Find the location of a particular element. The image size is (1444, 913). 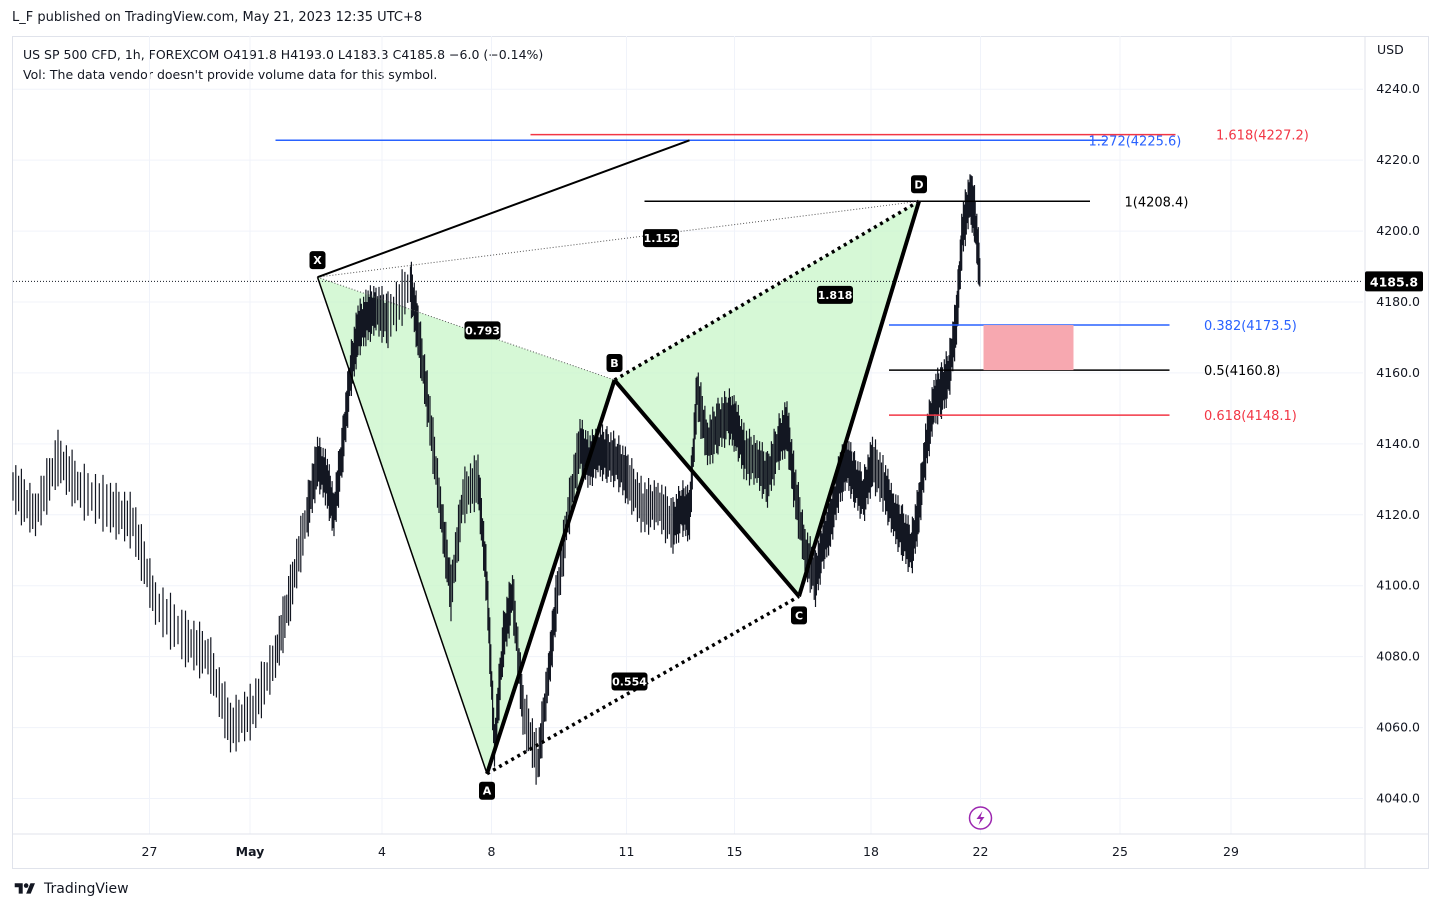

x-tick-label: 29 is located at coordinates (1231, 851).